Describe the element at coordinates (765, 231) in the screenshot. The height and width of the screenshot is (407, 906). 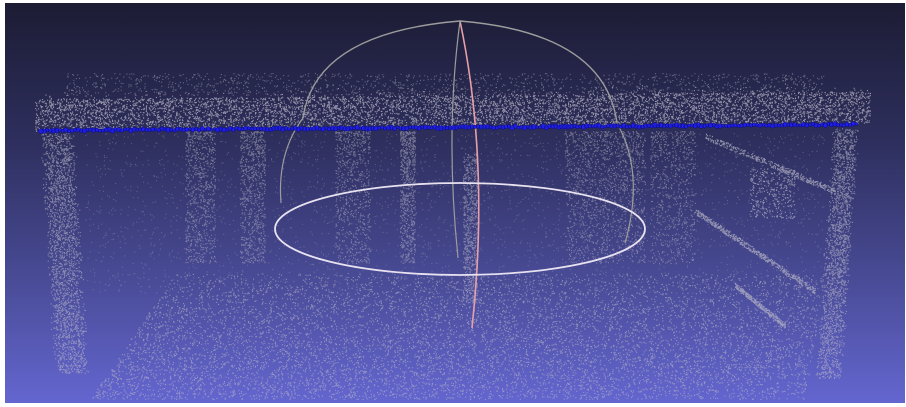
I see `right-structure-points` at that location.